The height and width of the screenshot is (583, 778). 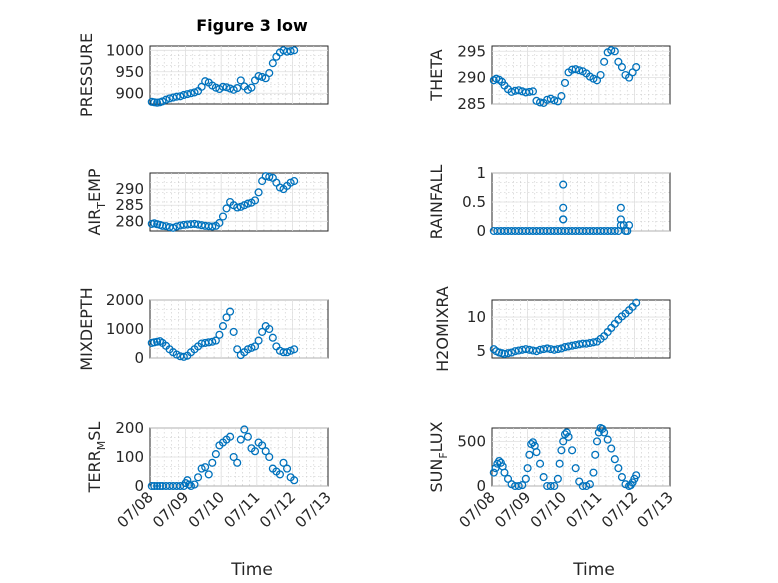 I want to click on y-tick-label: 2000, so click(x=125, y=300).